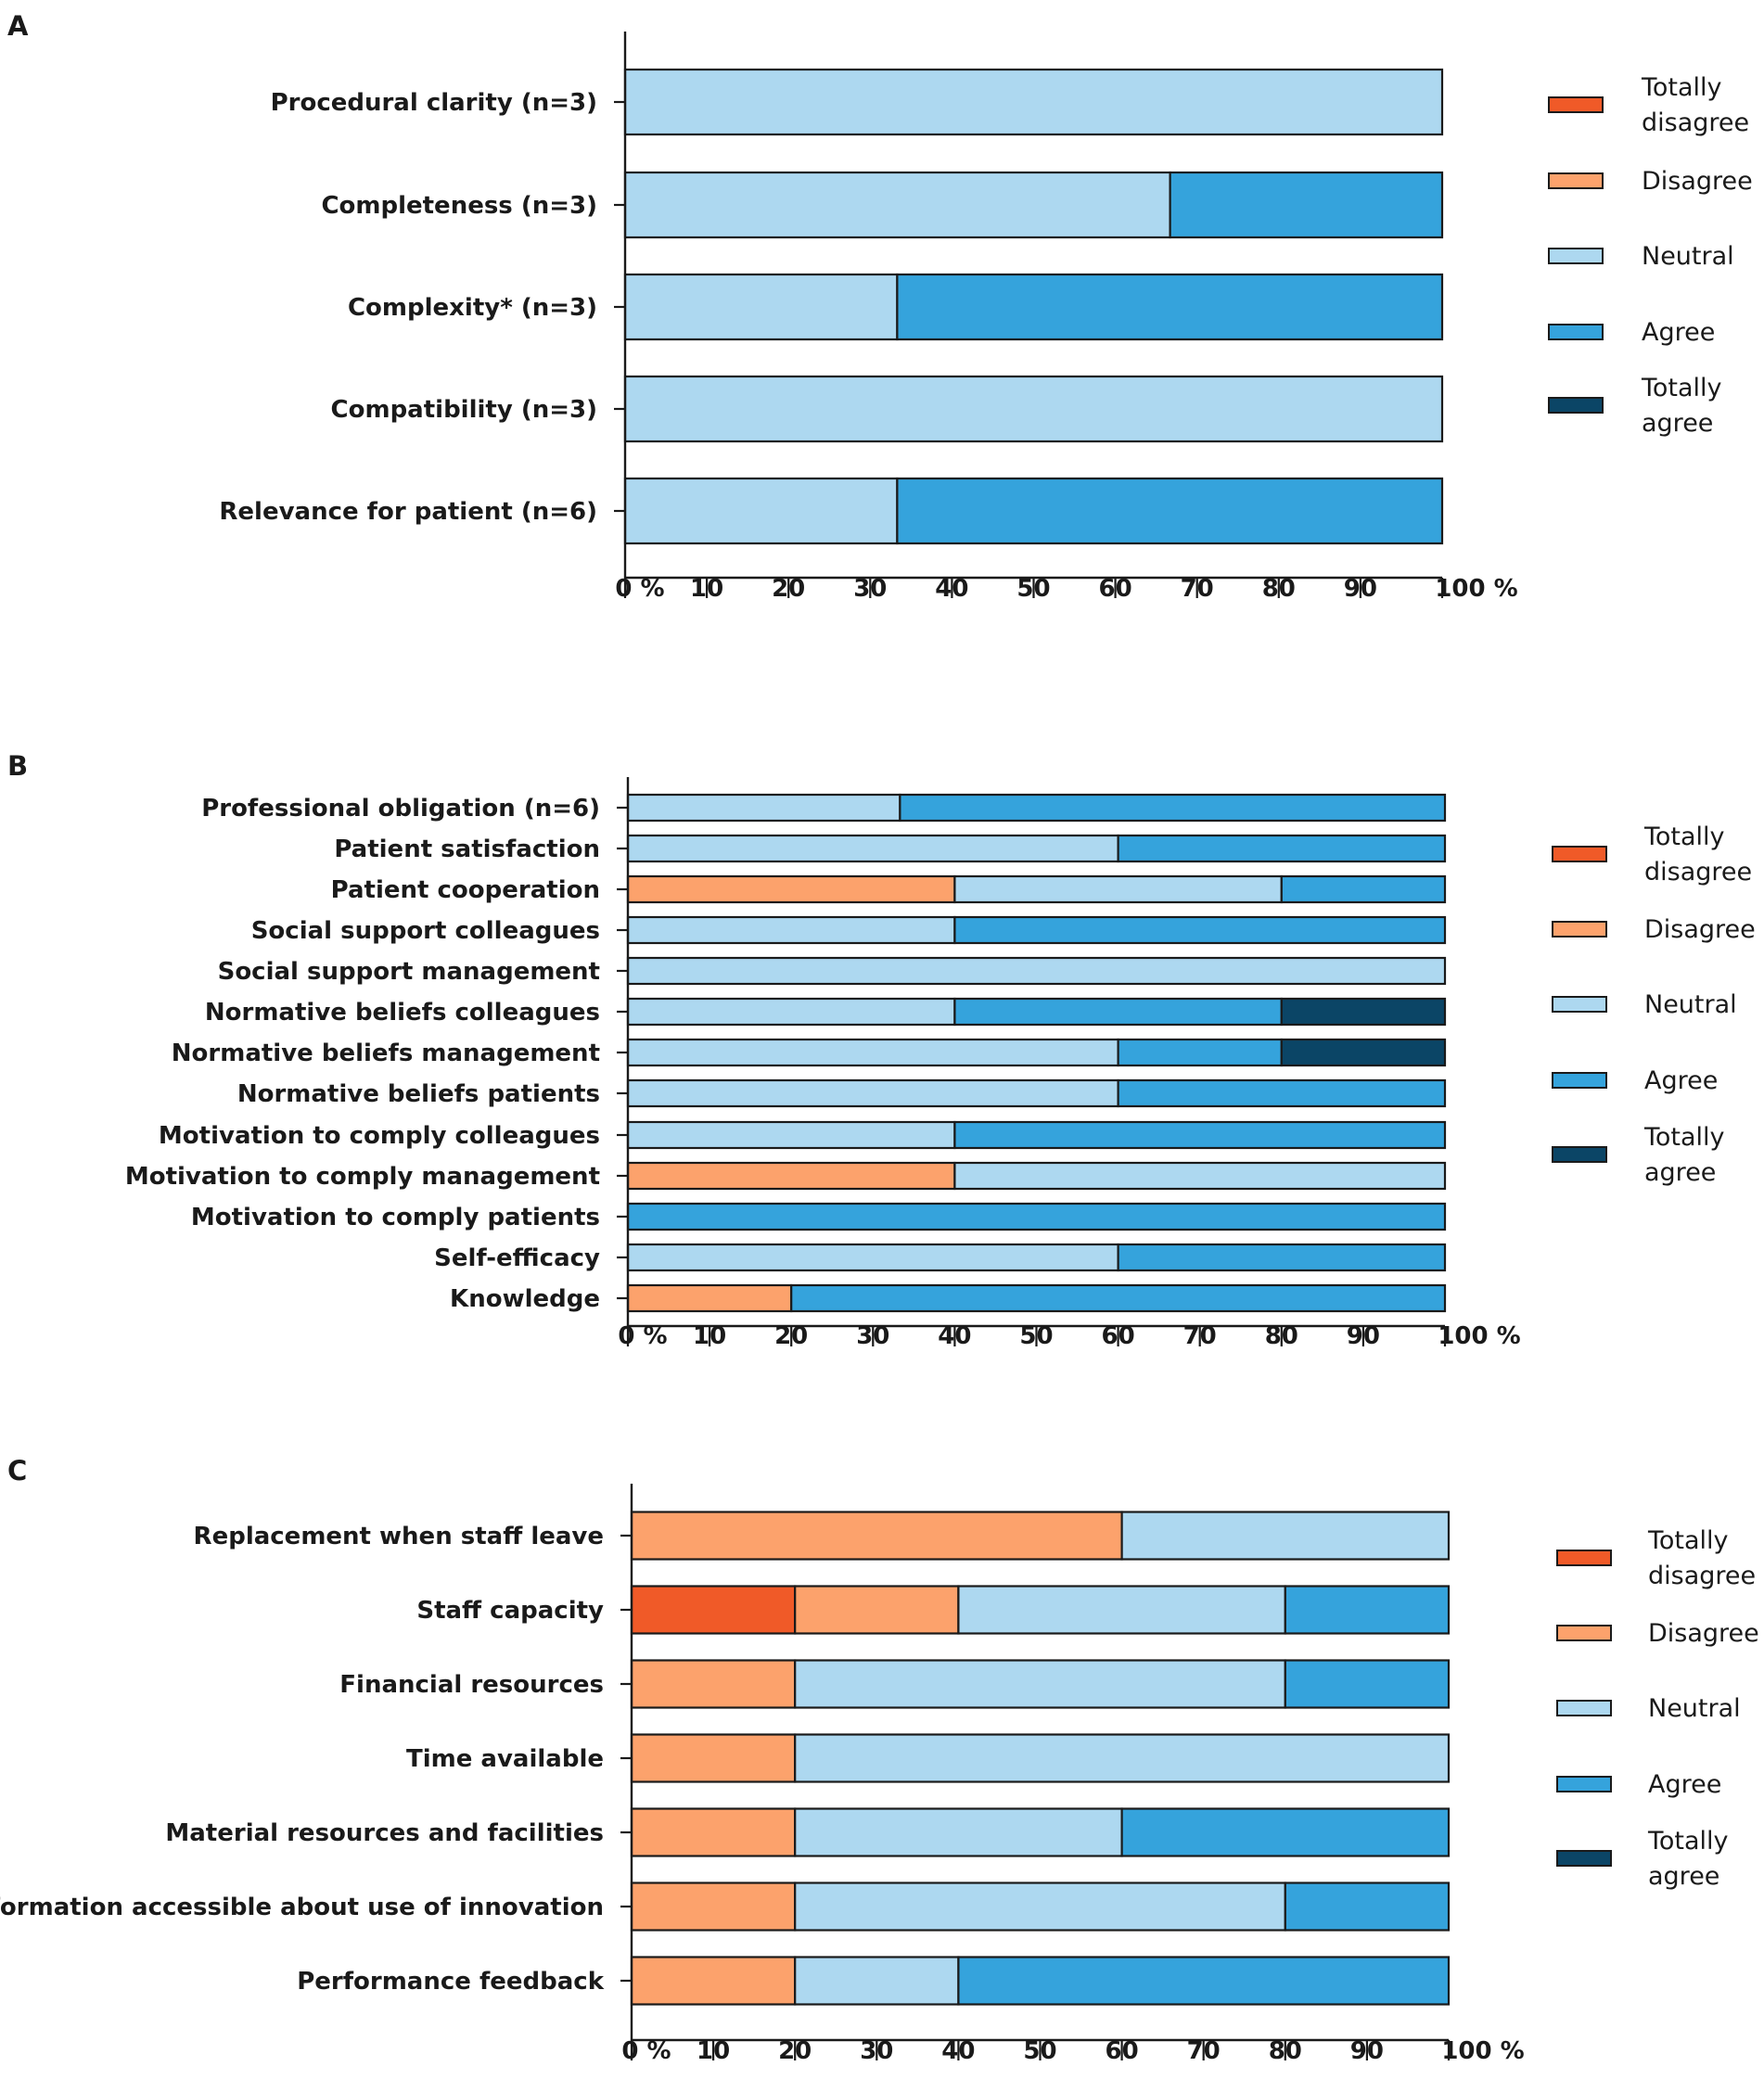 The width and height of the screenshot is (1764, 2092). I want to click on category-label-performance-feedback: Performance feedback, so click(451, 1982).